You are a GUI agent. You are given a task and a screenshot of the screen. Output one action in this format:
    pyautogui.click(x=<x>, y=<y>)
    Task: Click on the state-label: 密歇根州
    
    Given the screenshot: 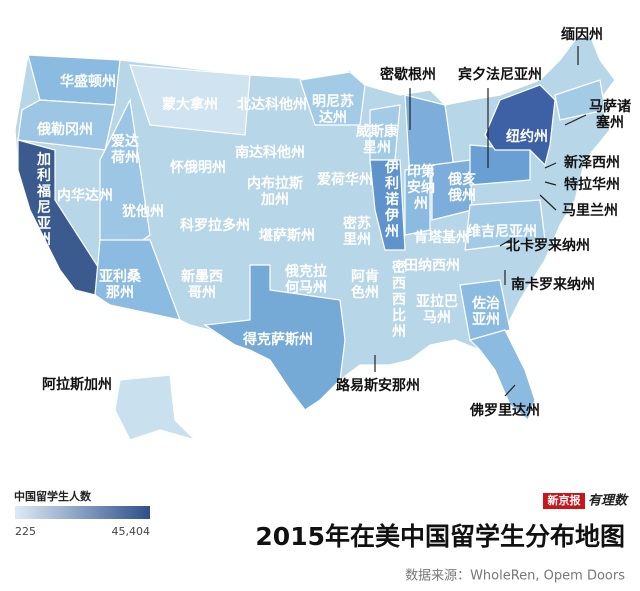 What is the action you would take?
    pyautogui.click(x=407, y=74)
    